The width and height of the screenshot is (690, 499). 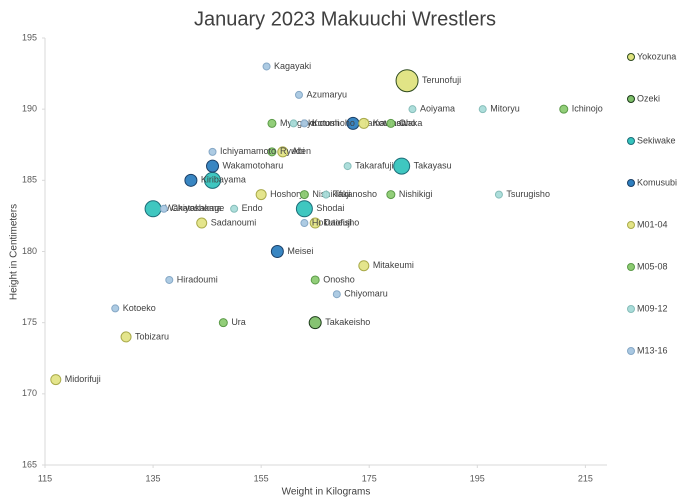 What do you see at coordinates (657, 182) in the screenshot?
I see `legend-label: Komusubi` at bounding box center [657, 182].